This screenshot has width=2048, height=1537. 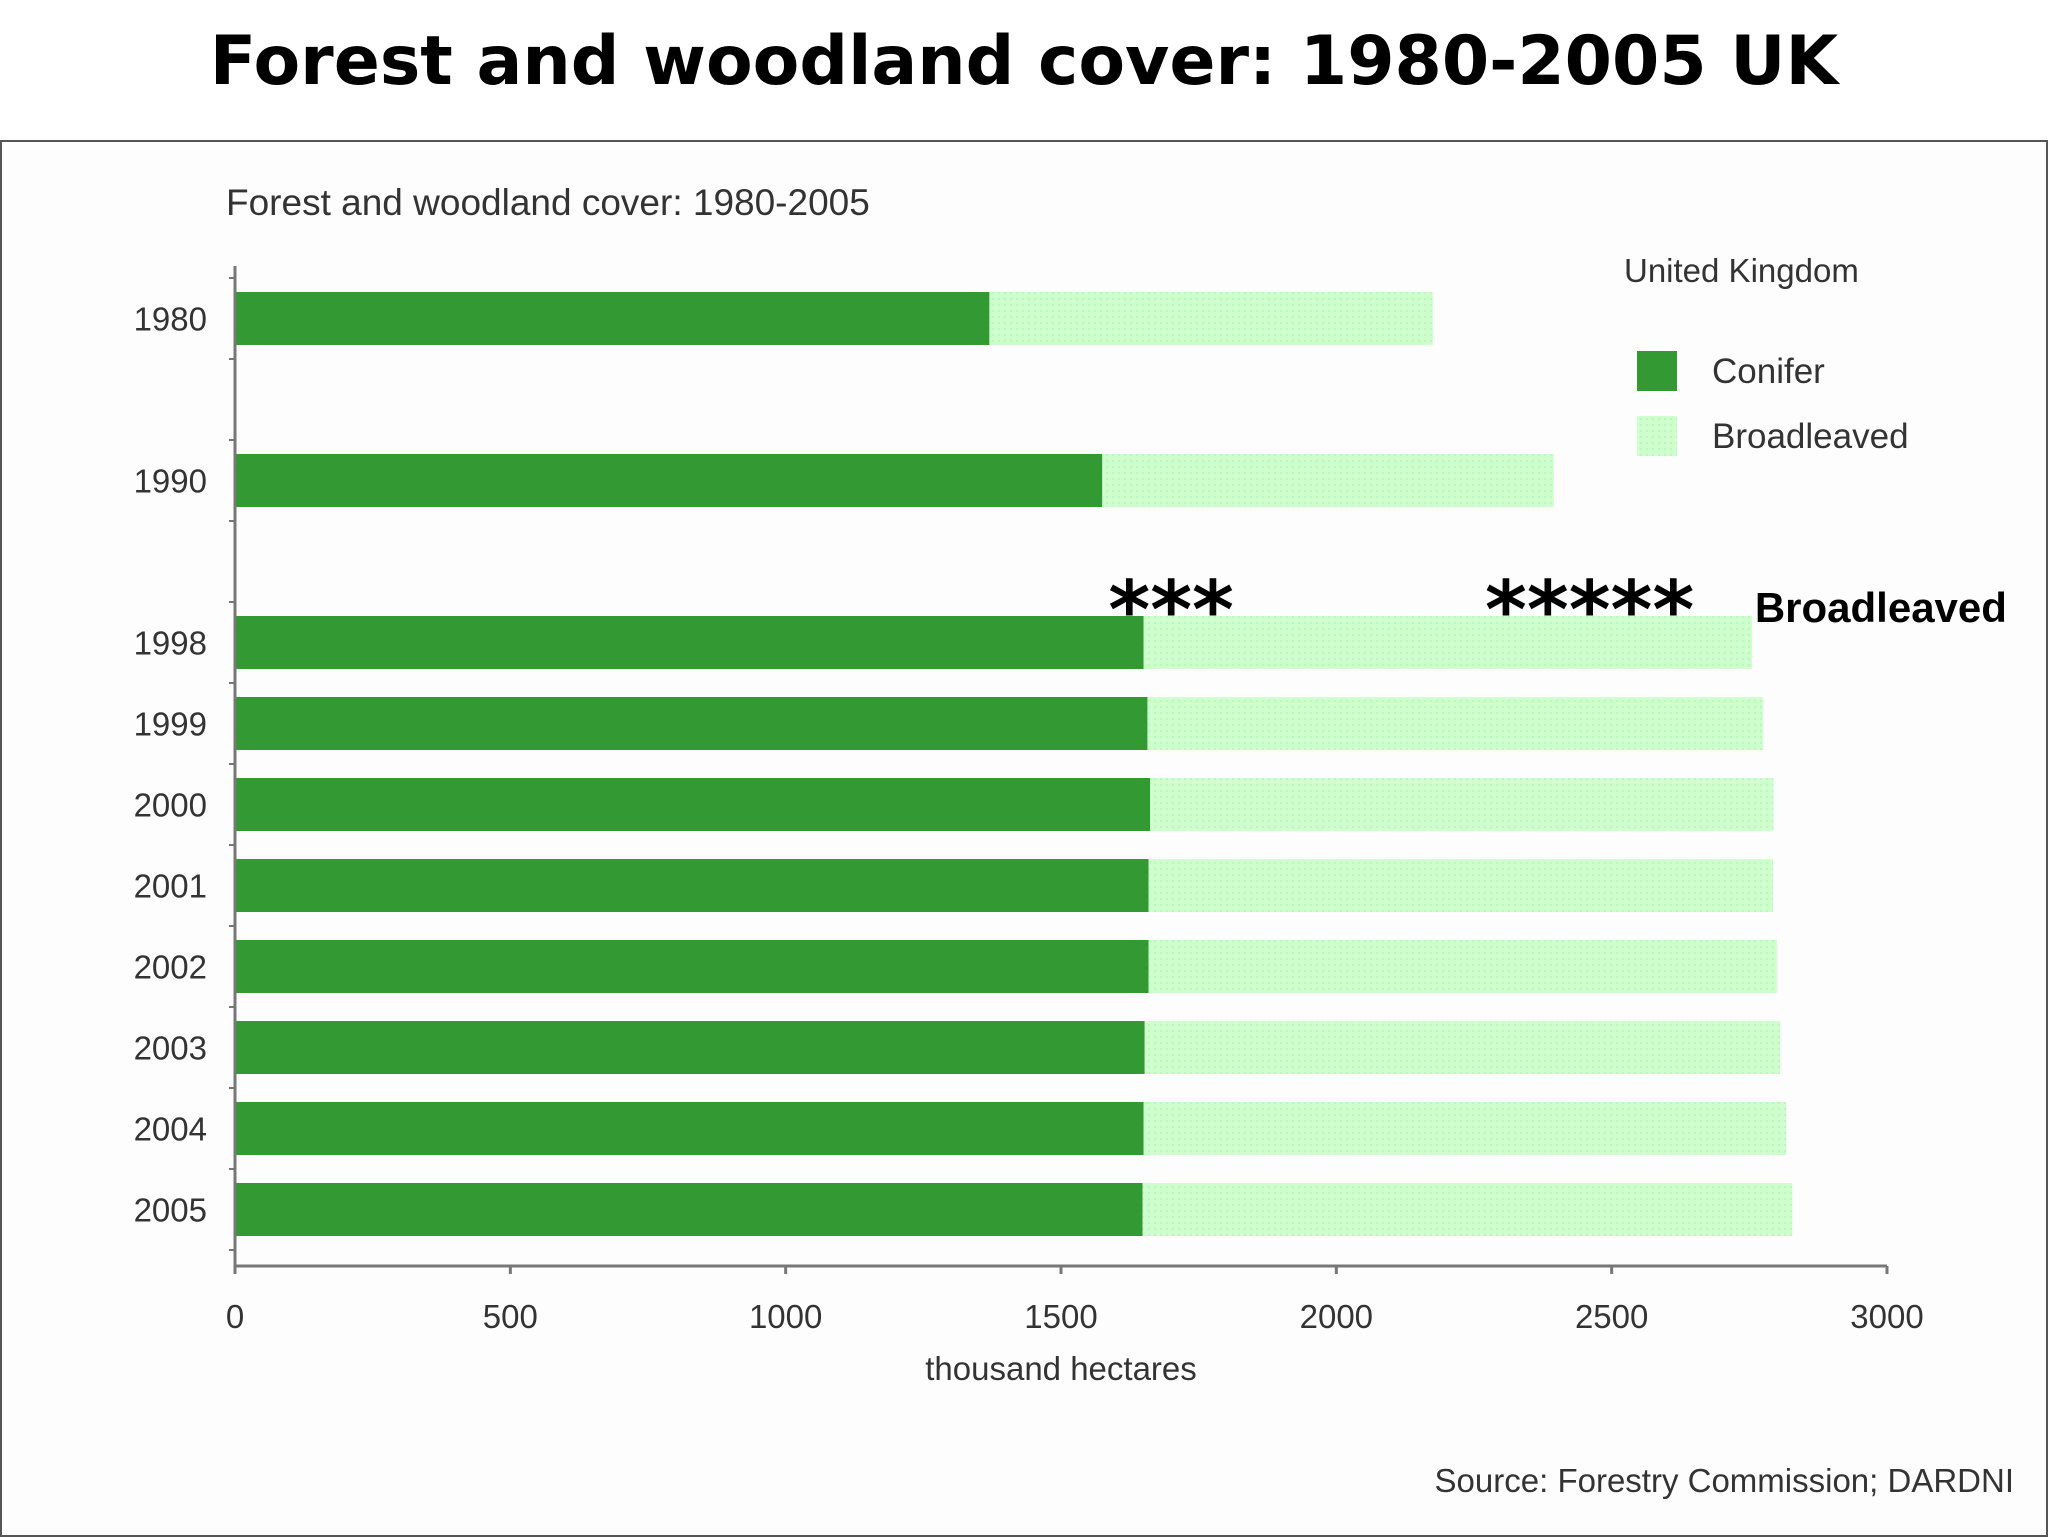 I want to click on bar-conifer-1999, so click(x=691, y=723).